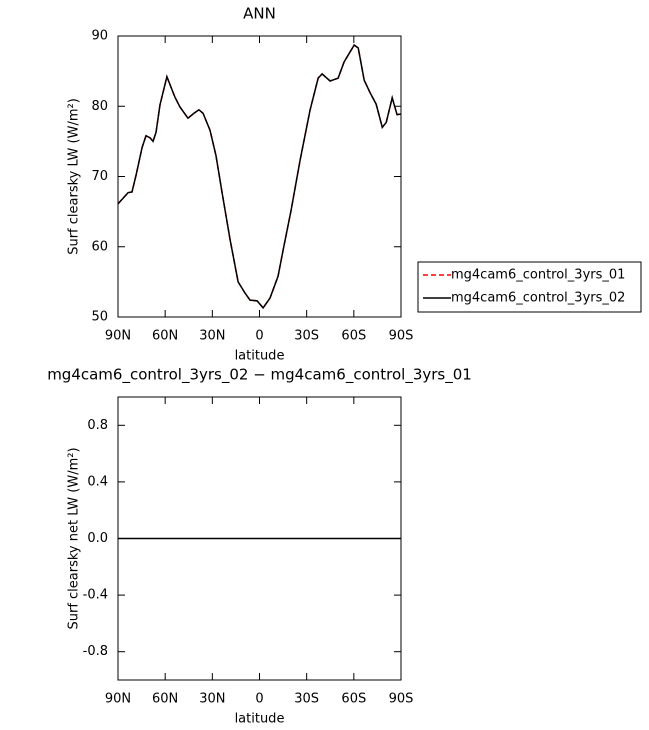 The height and width of the screenshot is (730, 649). What do you see at coordinates (97, 481) in the screenshot?
I see `y-tick-label: 0.4` at bounding box center [97, 481].